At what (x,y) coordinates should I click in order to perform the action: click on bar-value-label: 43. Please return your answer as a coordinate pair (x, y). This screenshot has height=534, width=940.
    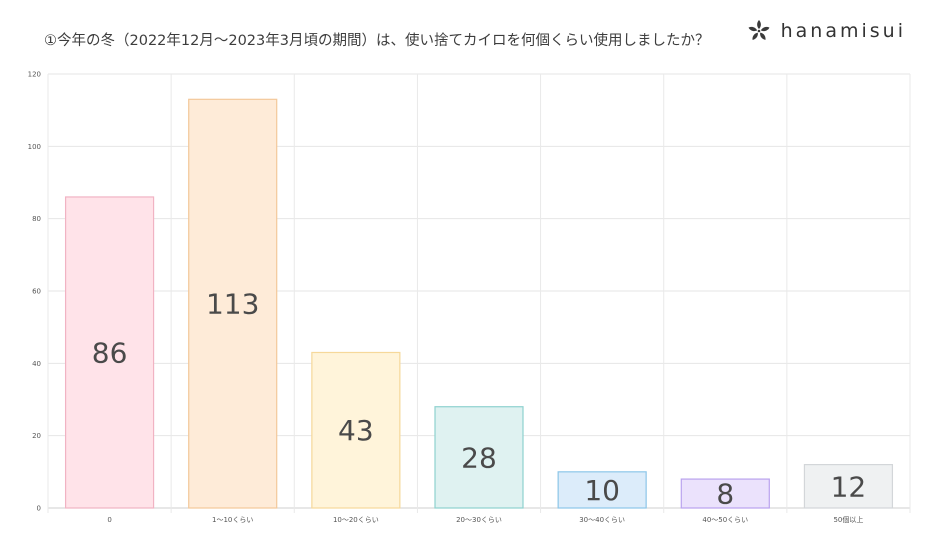
    Looking at the image, I should click on (356, 430).